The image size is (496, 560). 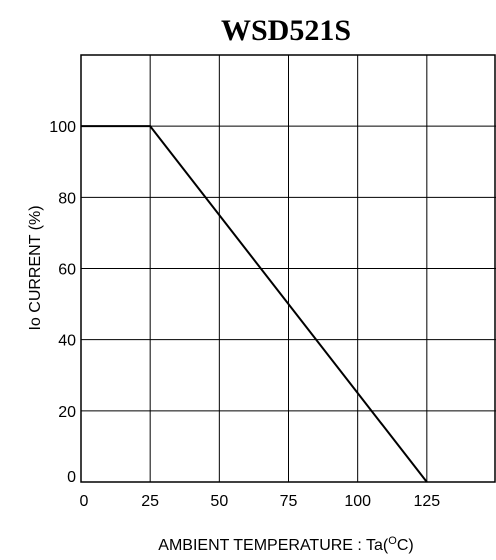 What do you see at coordinates (286, 30) in the screenshot?
I see `chart-title: WSD521S` at bounding box center [286, 30].